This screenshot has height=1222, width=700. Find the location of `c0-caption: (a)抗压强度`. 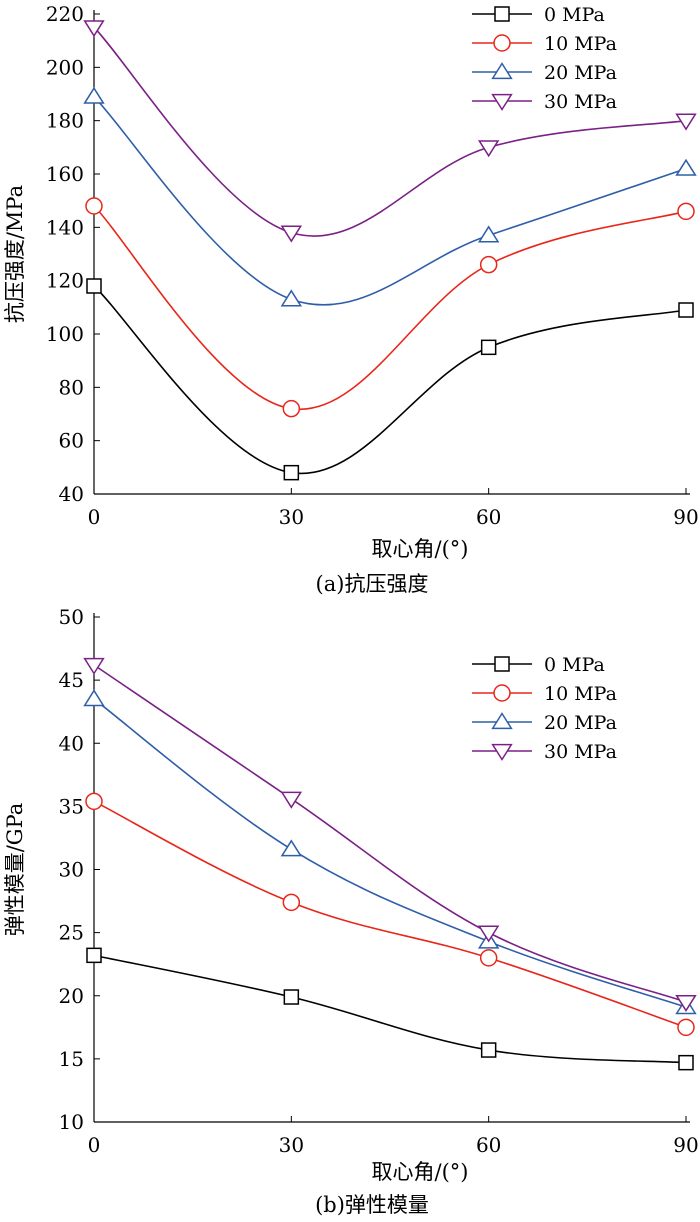

c0-caption: (a)抗压强度 is located at coordinates (372, 584).